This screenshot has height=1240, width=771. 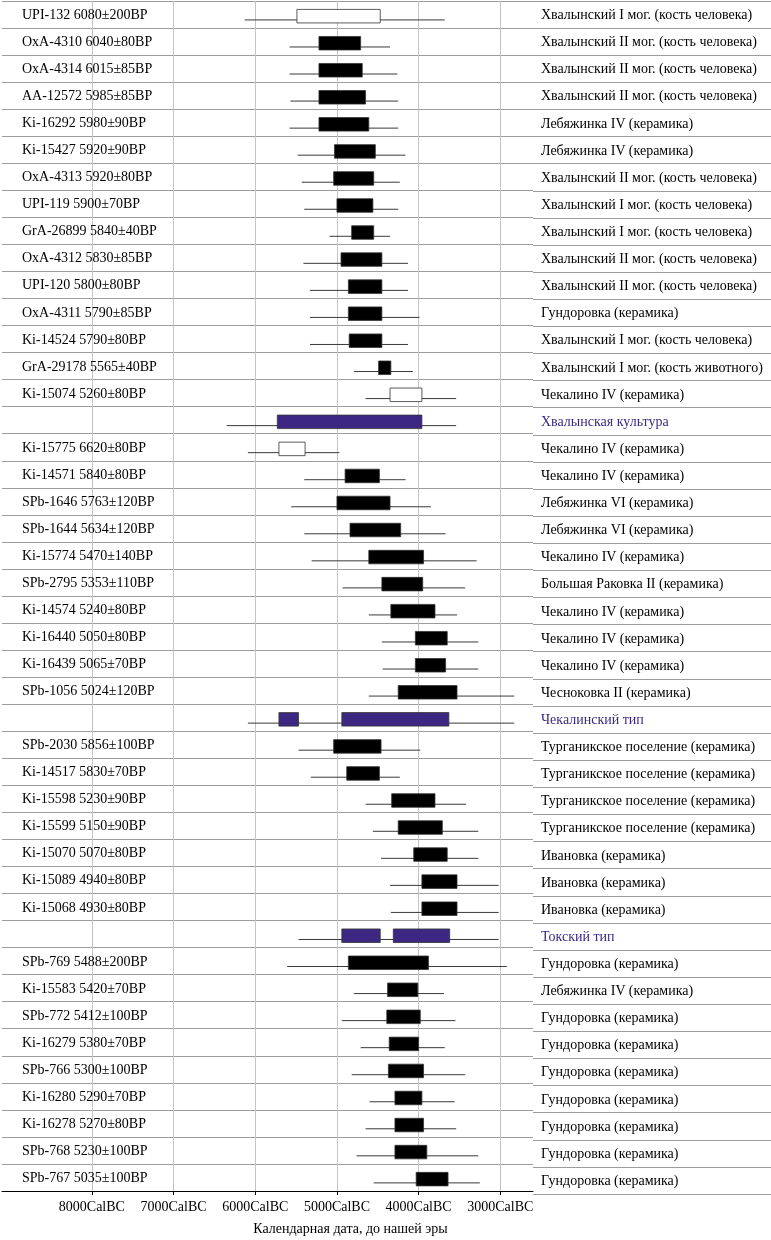 What do you see at coordinates (87, 177) in the screenshot?
I see `y-tick-label: OxA-4313 5920±80BP` at bounding box center [87, 177].